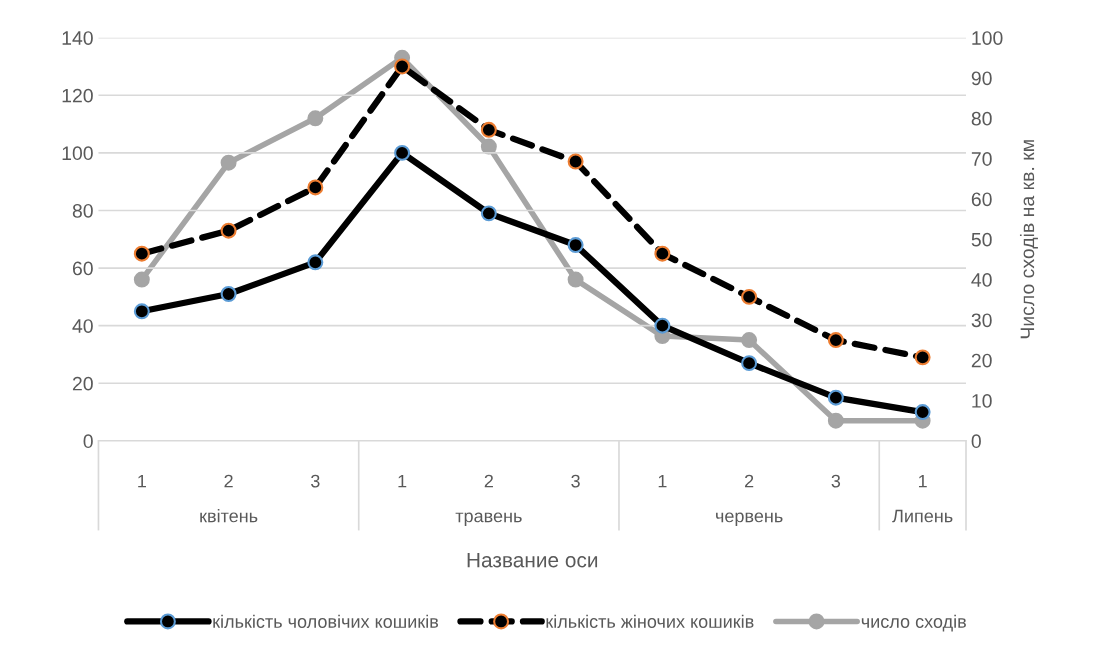 The height and width of the screenshot is (661, 1094). I want to click on y2-tick-label: 40, so click(981, 280).